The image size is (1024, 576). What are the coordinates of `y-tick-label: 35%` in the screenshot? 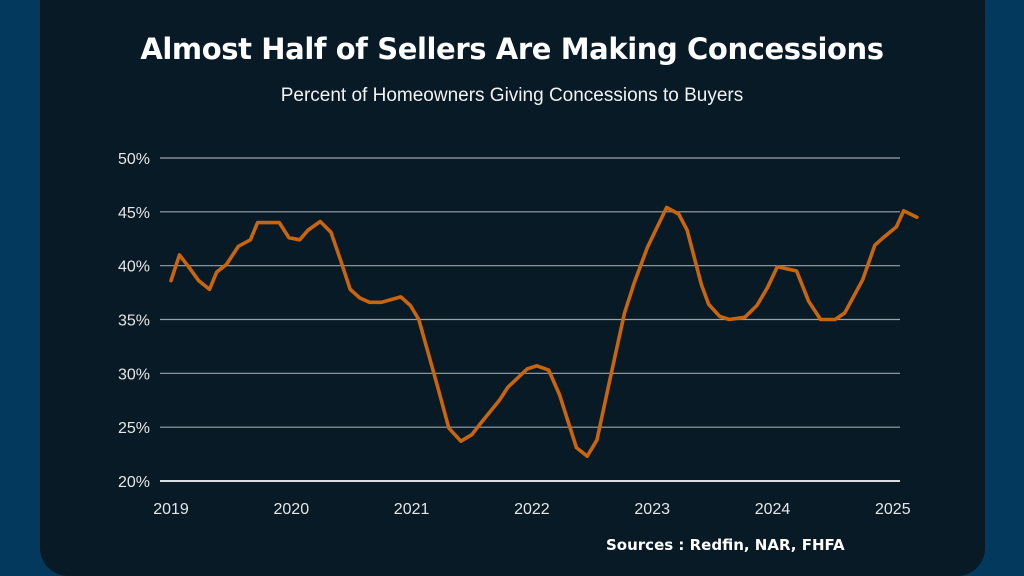 It's located at (134, 321).